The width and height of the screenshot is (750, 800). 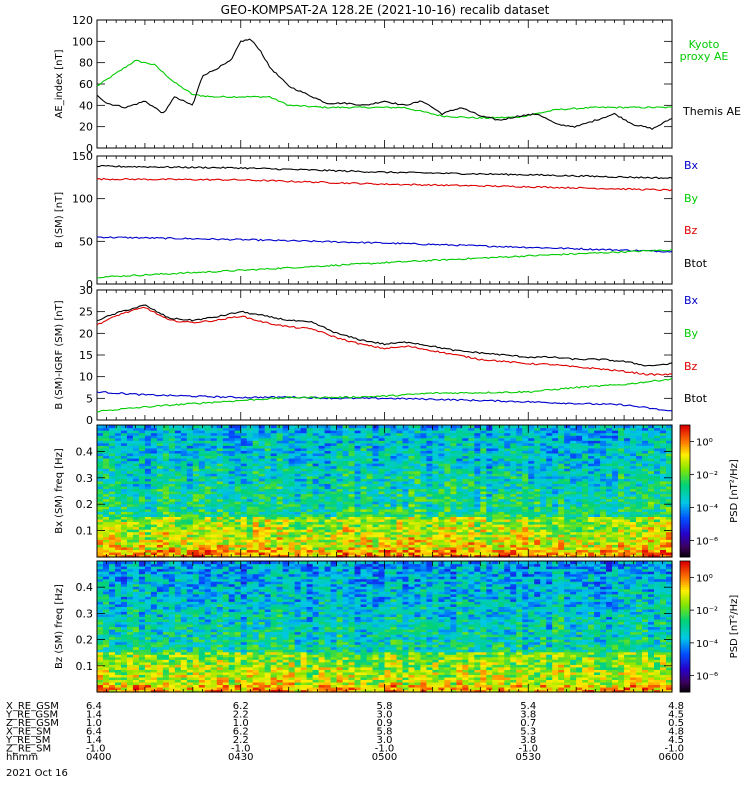 What do you see at coordinates (82, 199) in the screenshot?
I see `y-tick-label: 100` at bounding box center [82, 199].